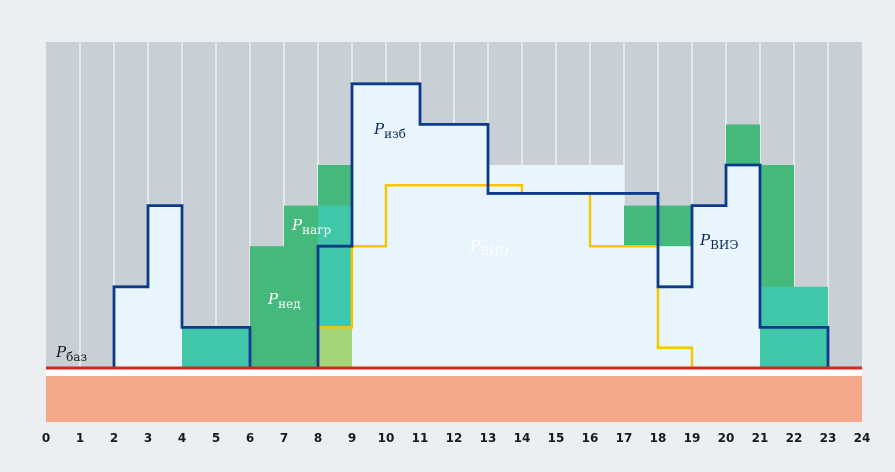 The height and width of the screenshot is (472, 895). What do you see at coordinates (724, 245) in the screenshot?
I see `label-vis-right-sub: ВИЭ` at bounding box center [724, 245].